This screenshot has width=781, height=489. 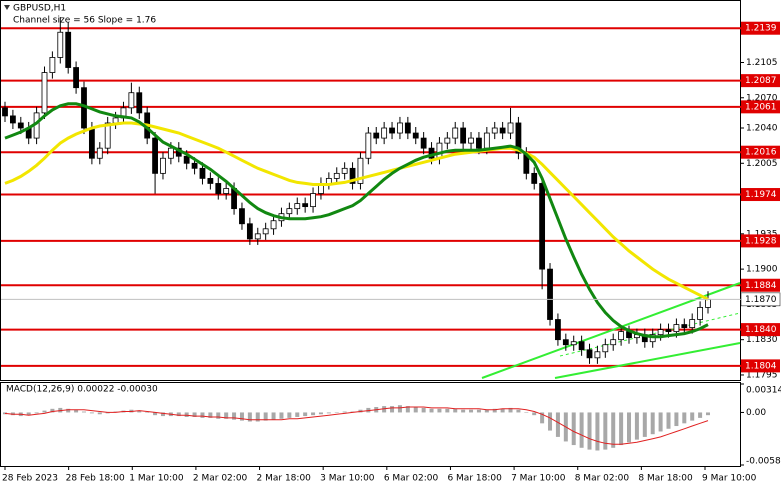 I want to click on x-tick-label: 1 Mar 10:00, so click(x=156, y=479).